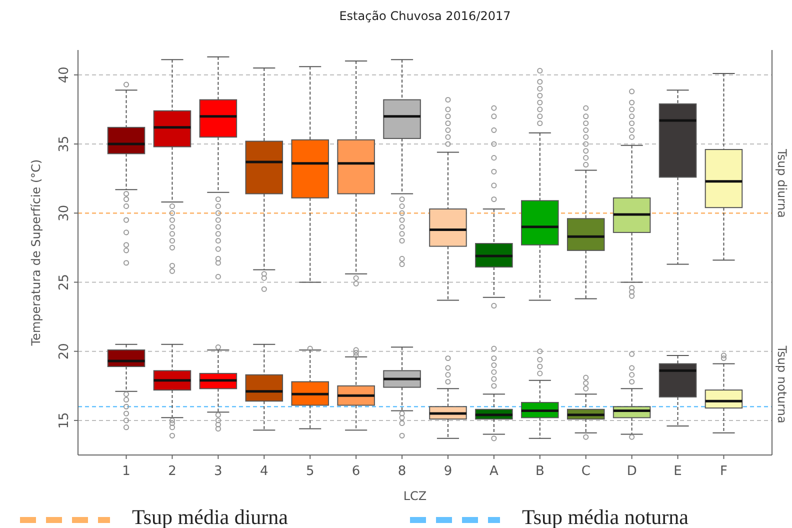 This screenshot has height=528, width=792. Describe the element at coordinates (126, 471) in the screenshot. I see `x-tick-label: 1` at that location.